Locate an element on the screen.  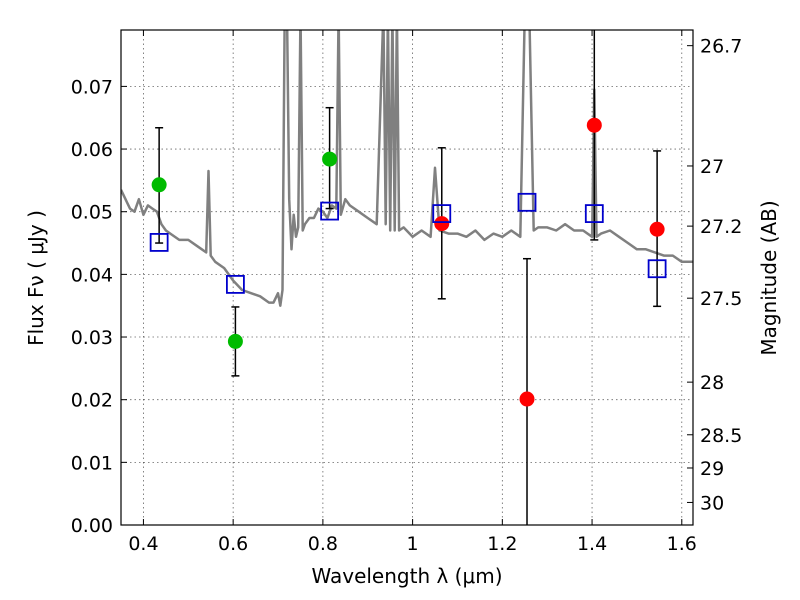
y-tick-label: 0.05 is located at coordinates (92, 213).